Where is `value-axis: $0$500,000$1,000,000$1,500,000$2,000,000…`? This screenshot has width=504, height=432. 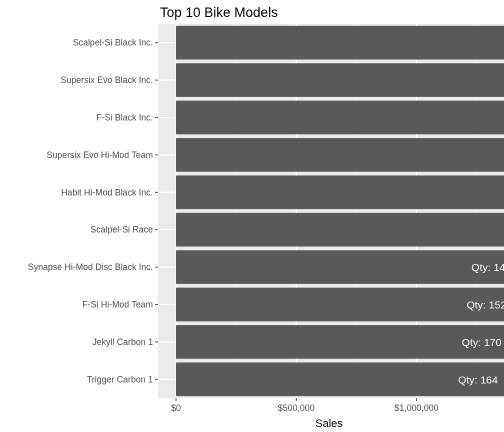 value-axis: $0$500,000$1,000,000$1,500,000$2,000,000… is located at coordinates (305, 405).